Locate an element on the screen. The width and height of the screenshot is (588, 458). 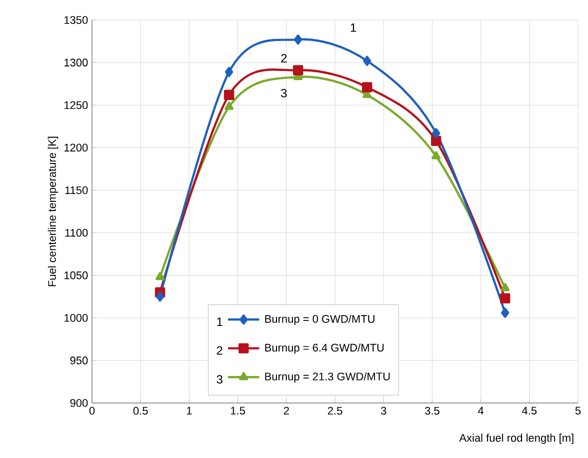
y-tick-label: 1300 is located at coordinates (76, 62).